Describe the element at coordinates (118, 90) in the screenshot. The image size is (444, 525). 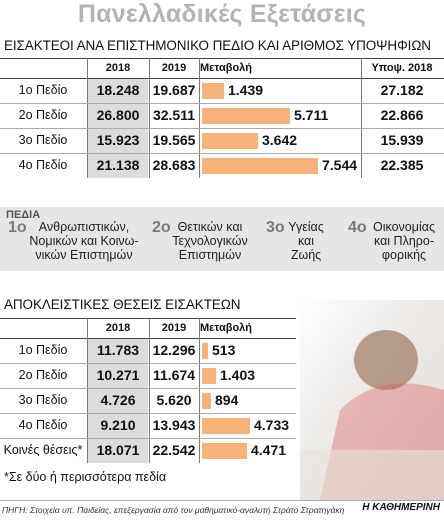
I see `value-2018: 18.248` at that location.